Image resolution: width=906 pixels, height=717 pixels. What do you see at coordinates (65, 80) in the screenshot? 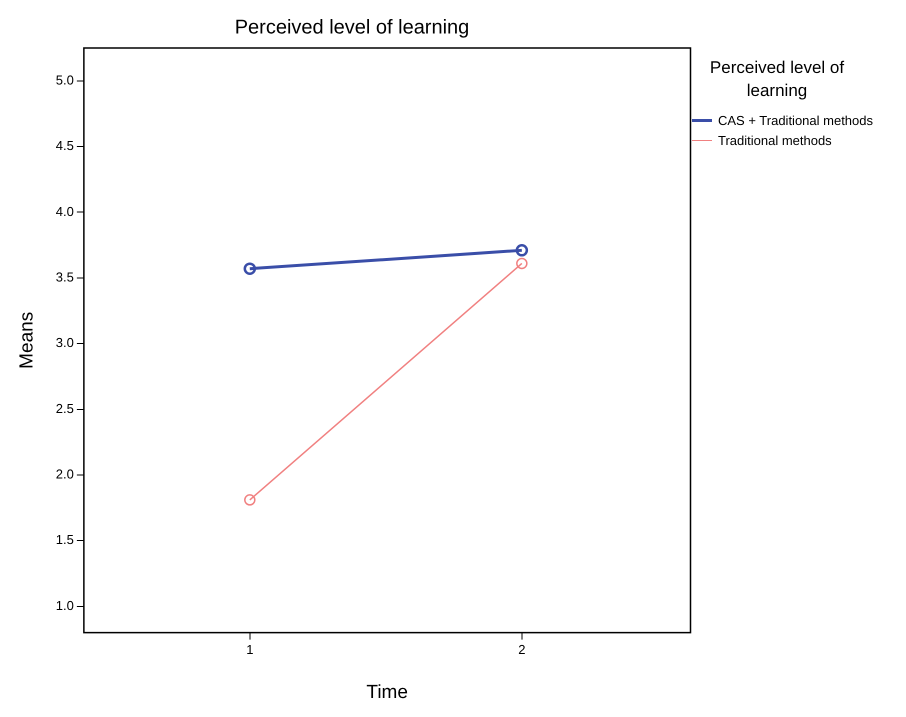
I see `y-tick-label: 5.0` at bounding box center [65, 80].